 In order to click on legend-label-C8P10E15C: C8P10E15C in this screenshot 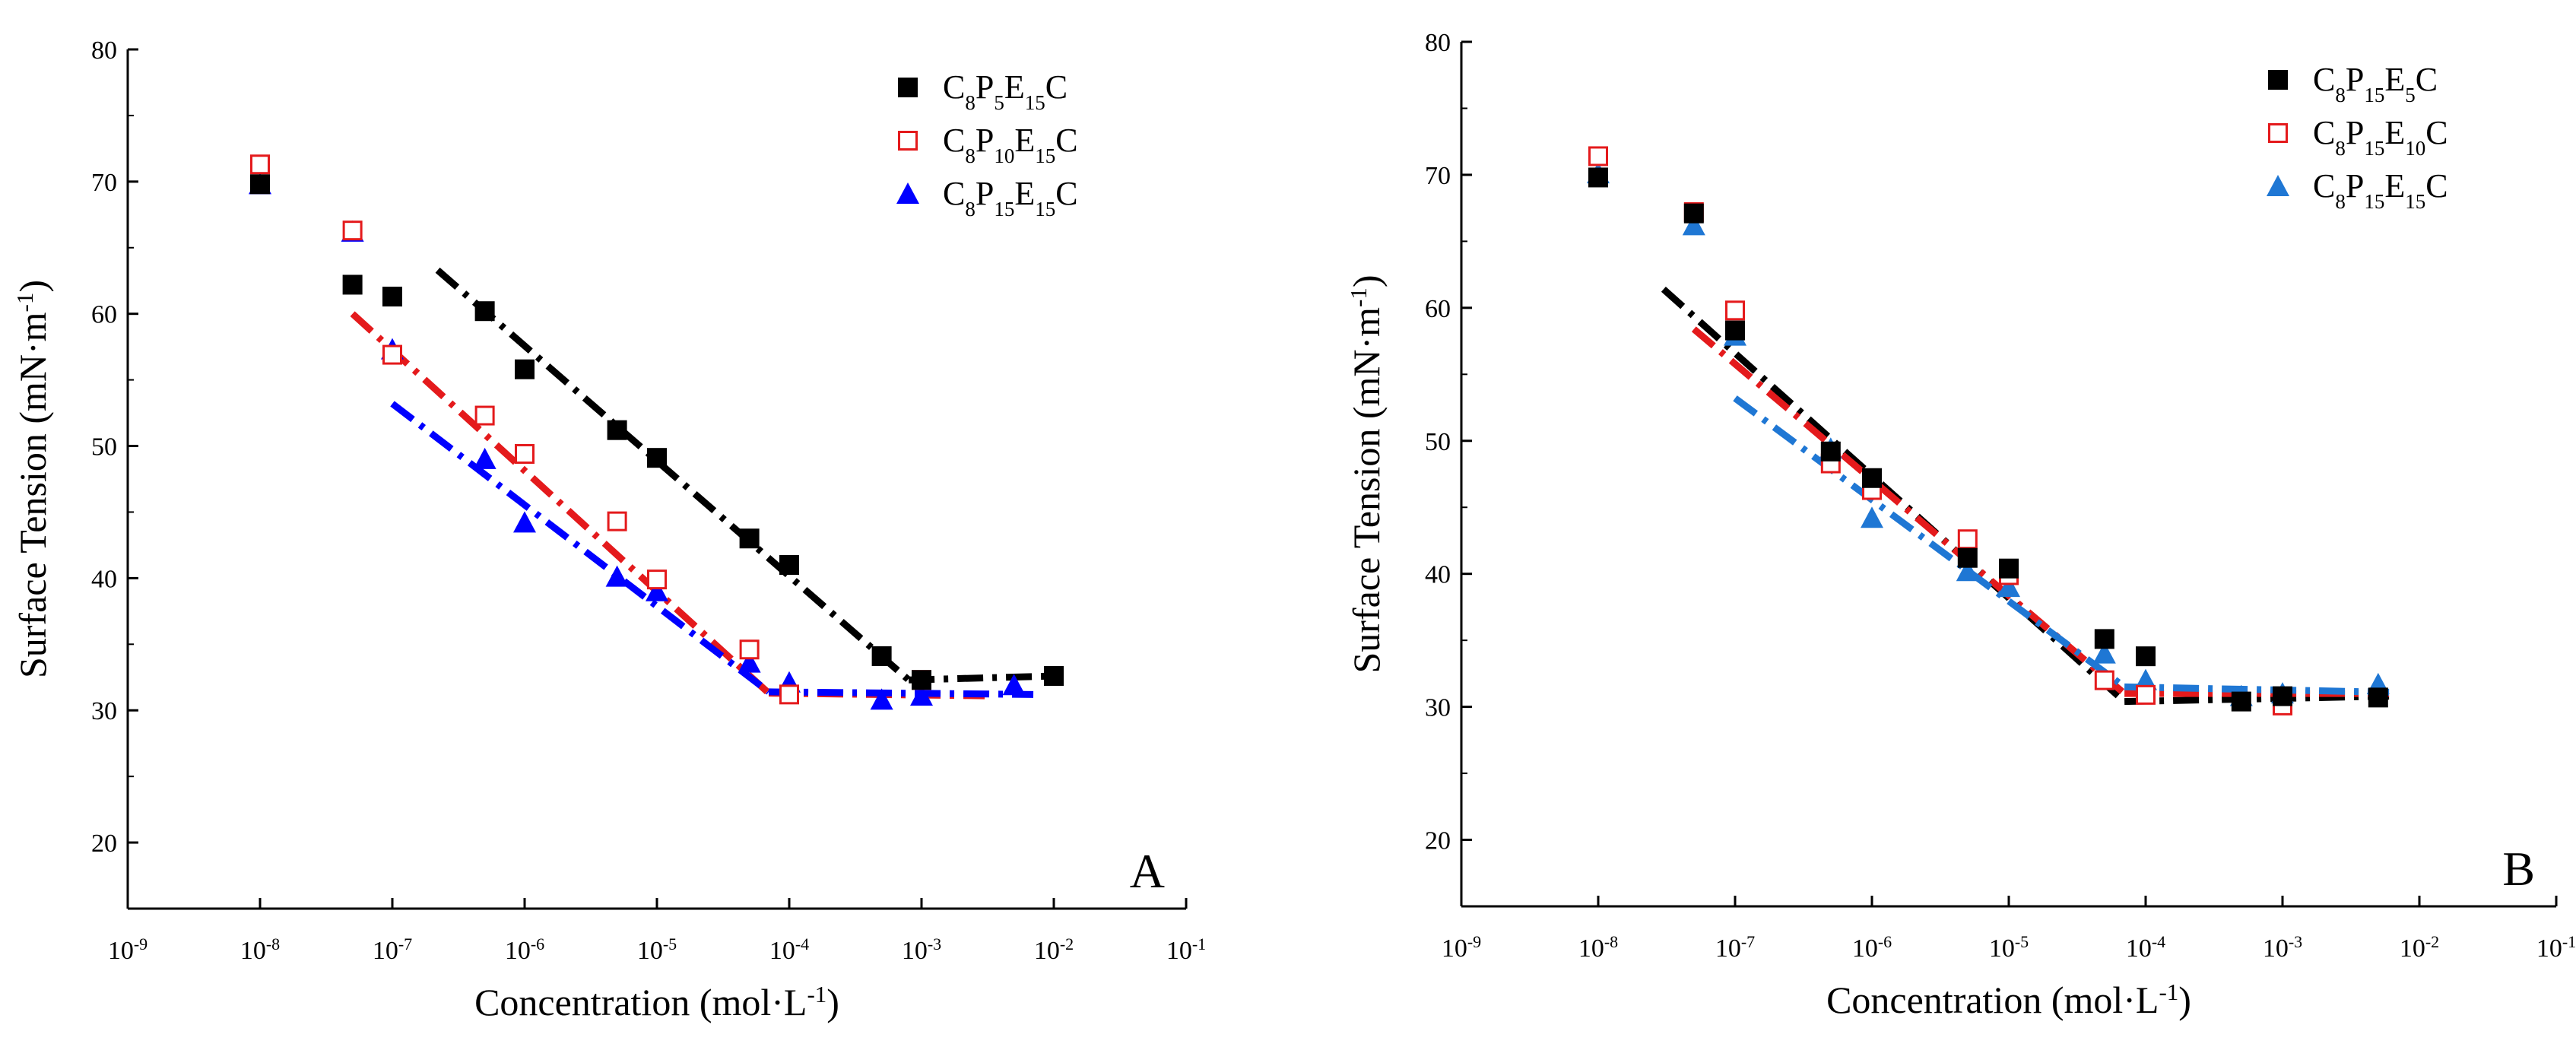, I will do `click(1010, 144)`.